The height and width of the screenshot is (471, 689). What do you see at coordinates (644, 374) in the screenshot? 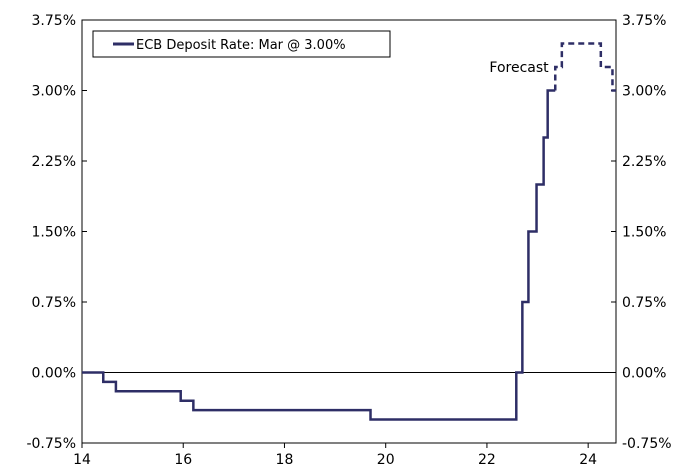
I see `y-tick-label-right: 0.00%` at bounding box center [644, 374].